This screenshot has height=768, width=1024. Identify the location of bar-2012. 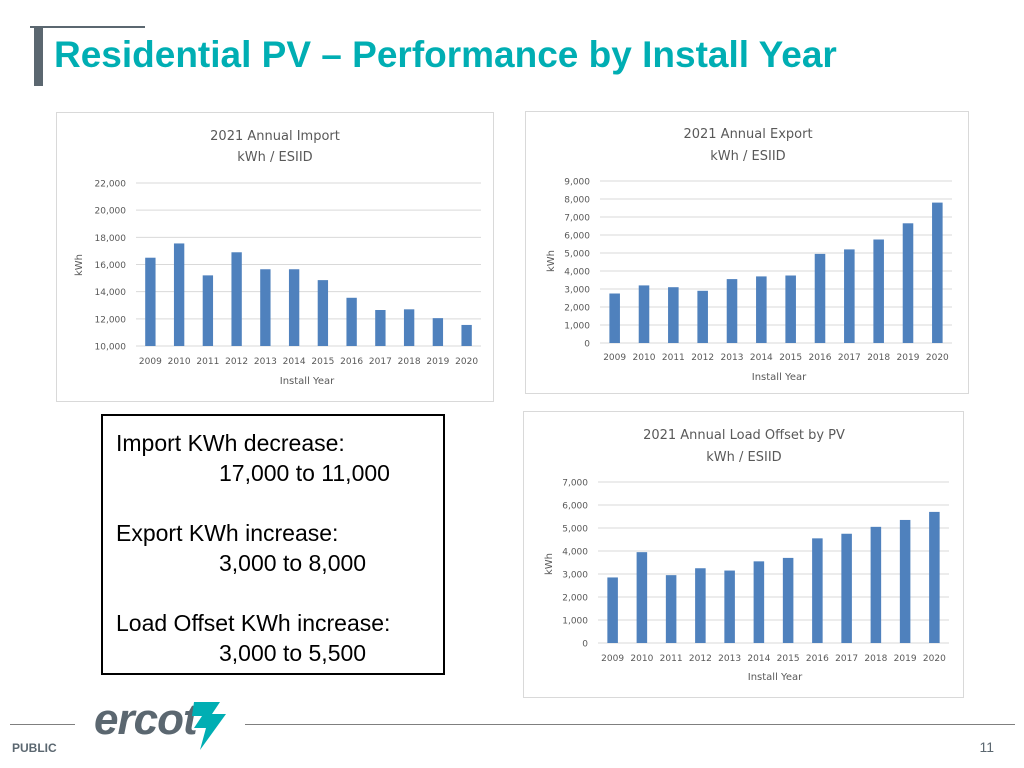
(700, 605).